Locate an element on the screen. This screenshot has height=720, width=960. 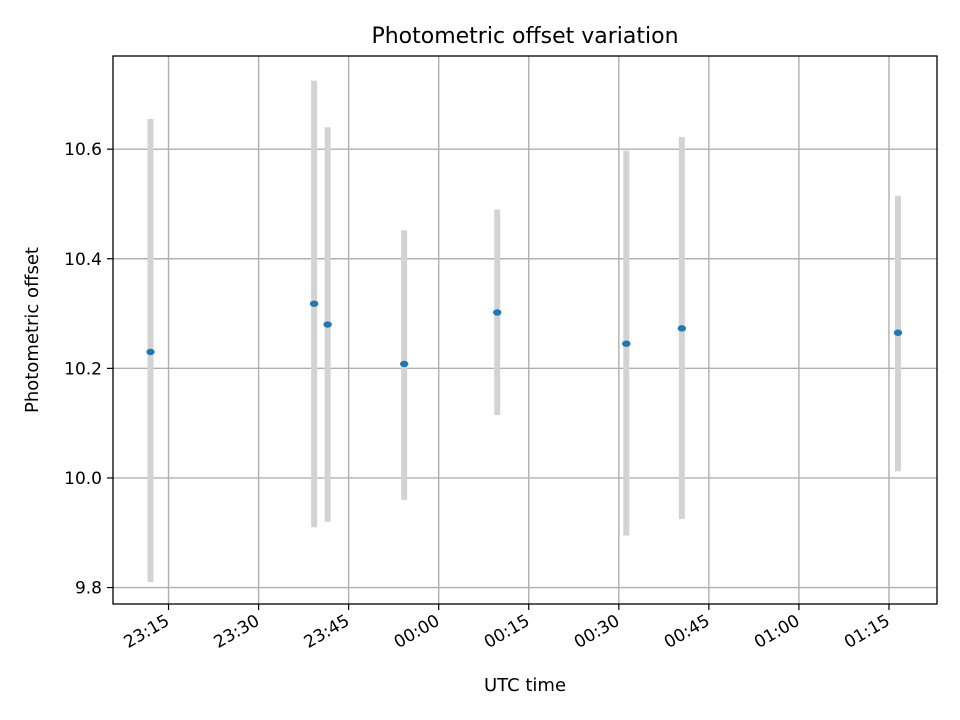
y-axis-label: Photometric offset is located at coordinates (32, 330).